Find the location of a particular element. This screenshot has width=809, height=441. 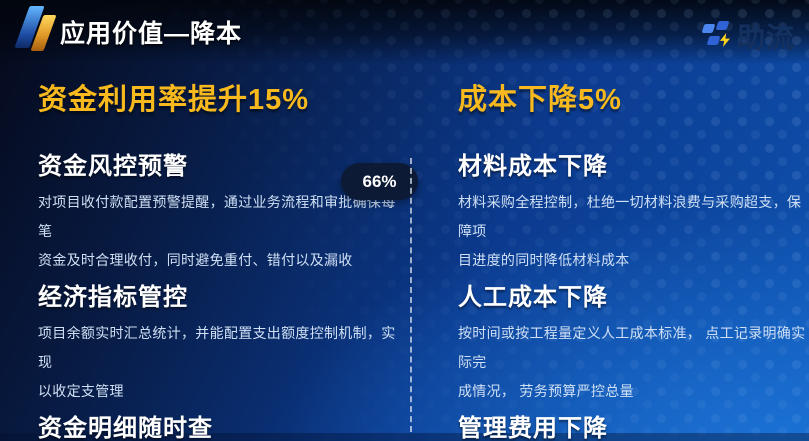

header-shade is located at coordinates (404, 32).